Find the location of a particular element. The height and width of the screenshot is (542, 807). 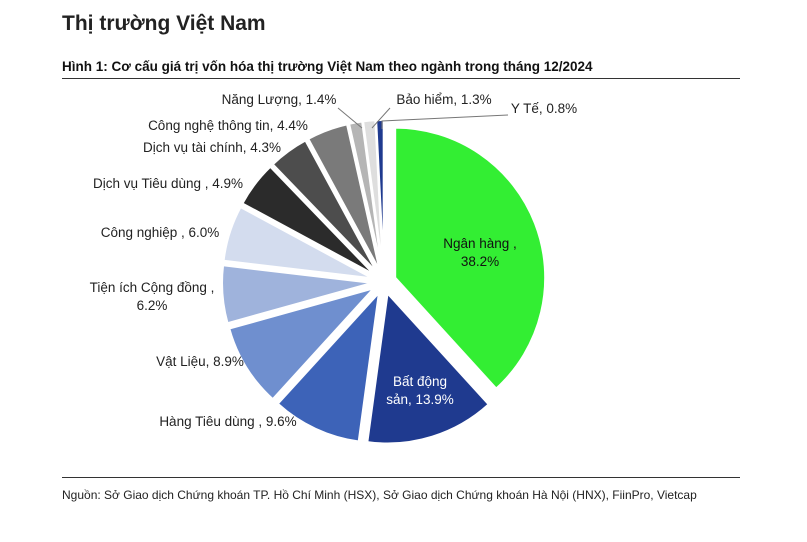

slice-label: Tiện ích Cộng đồng , 6.2% is located at coordinates (152, 296).